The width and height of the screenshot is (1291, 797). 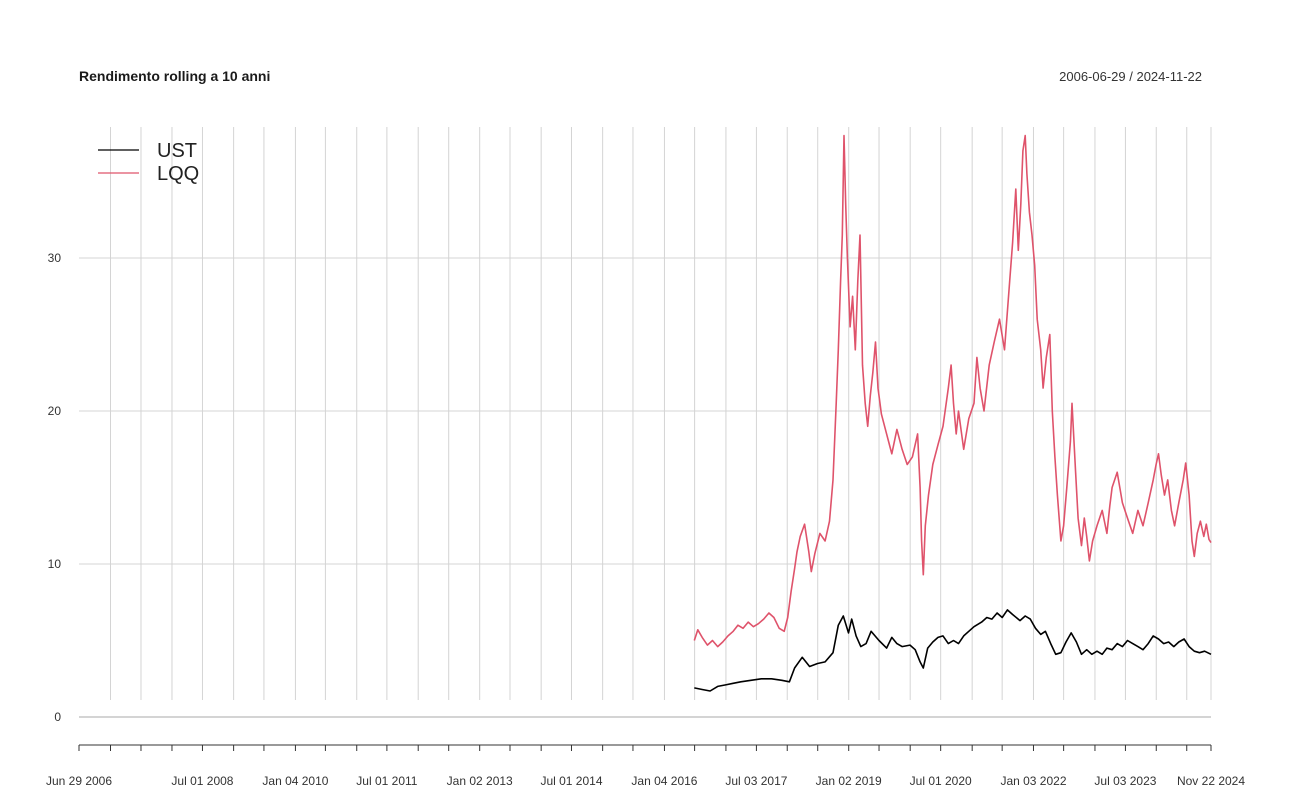 I want to click on y-tick-label: 30, so click(x=55, y=258).